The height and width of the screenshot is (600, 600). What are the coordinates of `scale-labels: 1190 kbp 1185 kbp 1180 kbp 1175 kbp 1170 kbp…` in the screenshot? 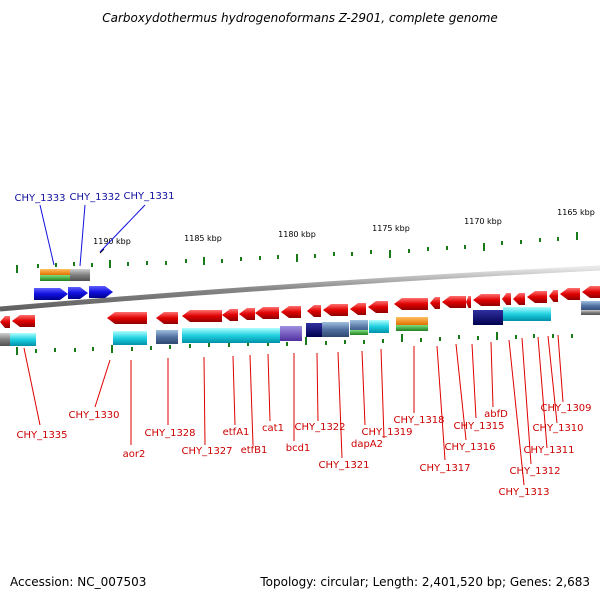 It's located at (344, 231).